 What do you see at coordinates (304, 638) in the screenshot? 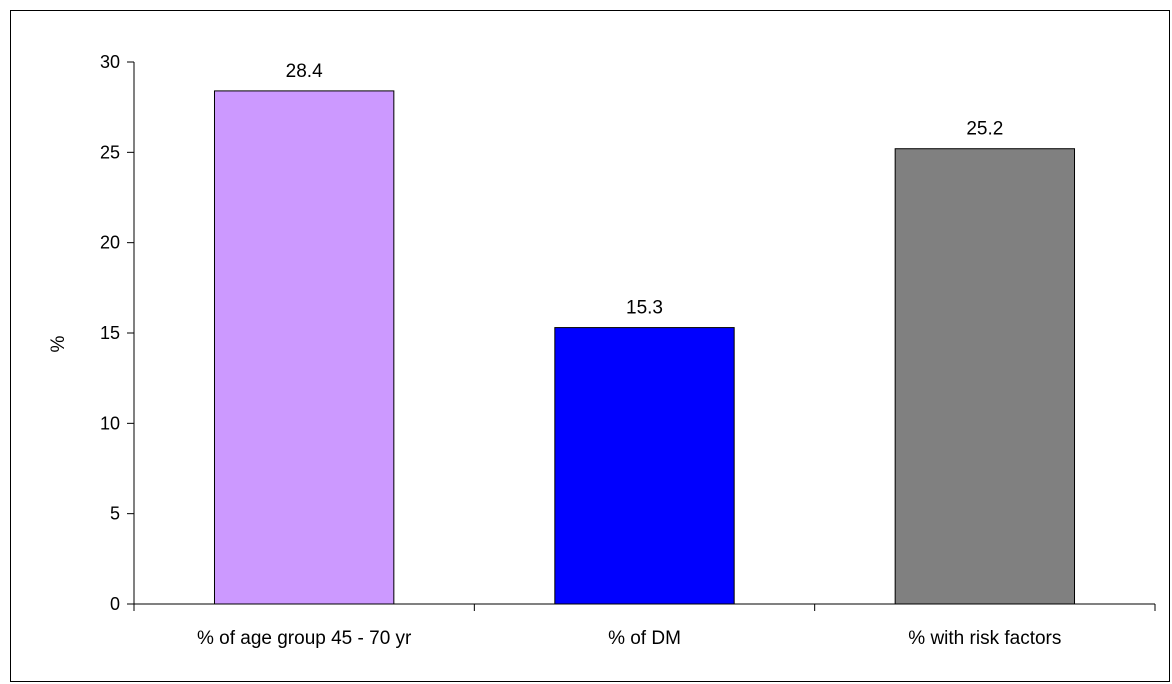
I see `x-category-label: % of age group 45 - 70 yr` at bounding box center [304, 638].